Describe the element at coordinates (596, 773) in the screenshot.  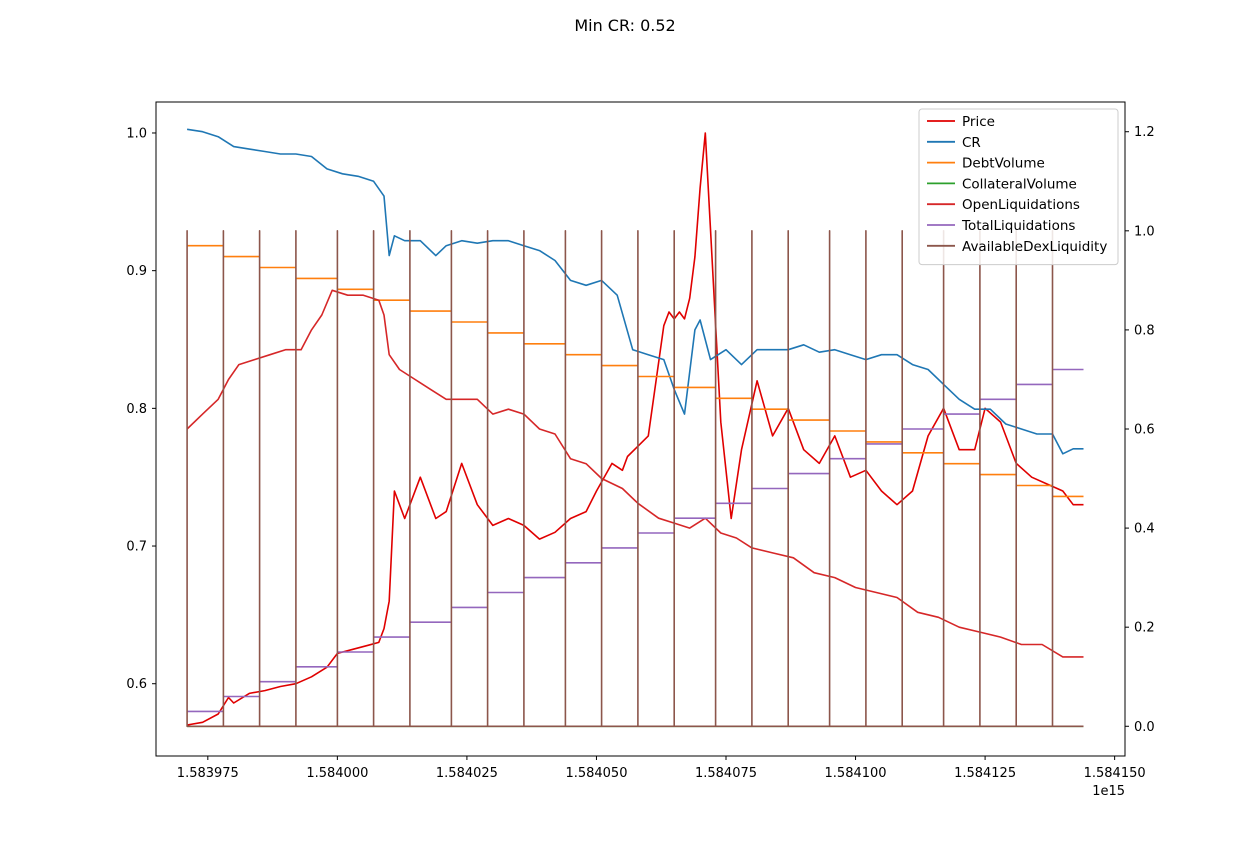
I see `x-tick-label: 1.584050` at that location.